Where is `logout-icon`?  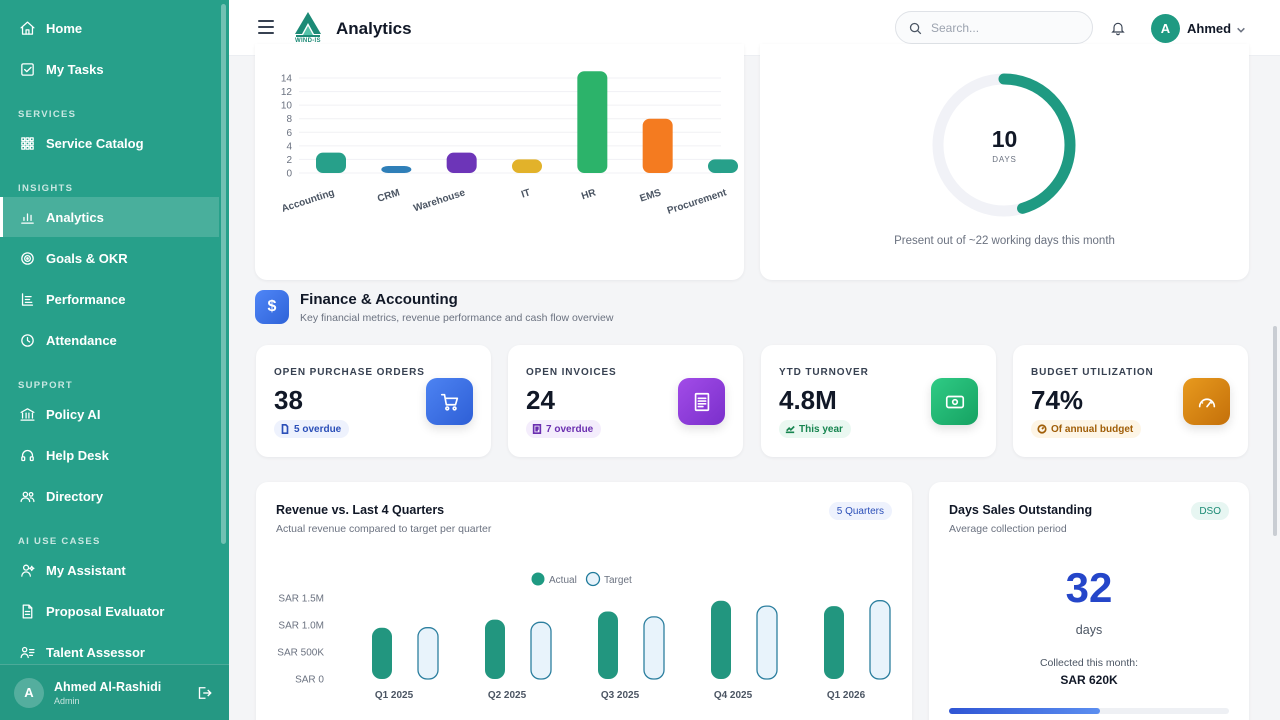 logout-icon is located at coordinates (204, 695).